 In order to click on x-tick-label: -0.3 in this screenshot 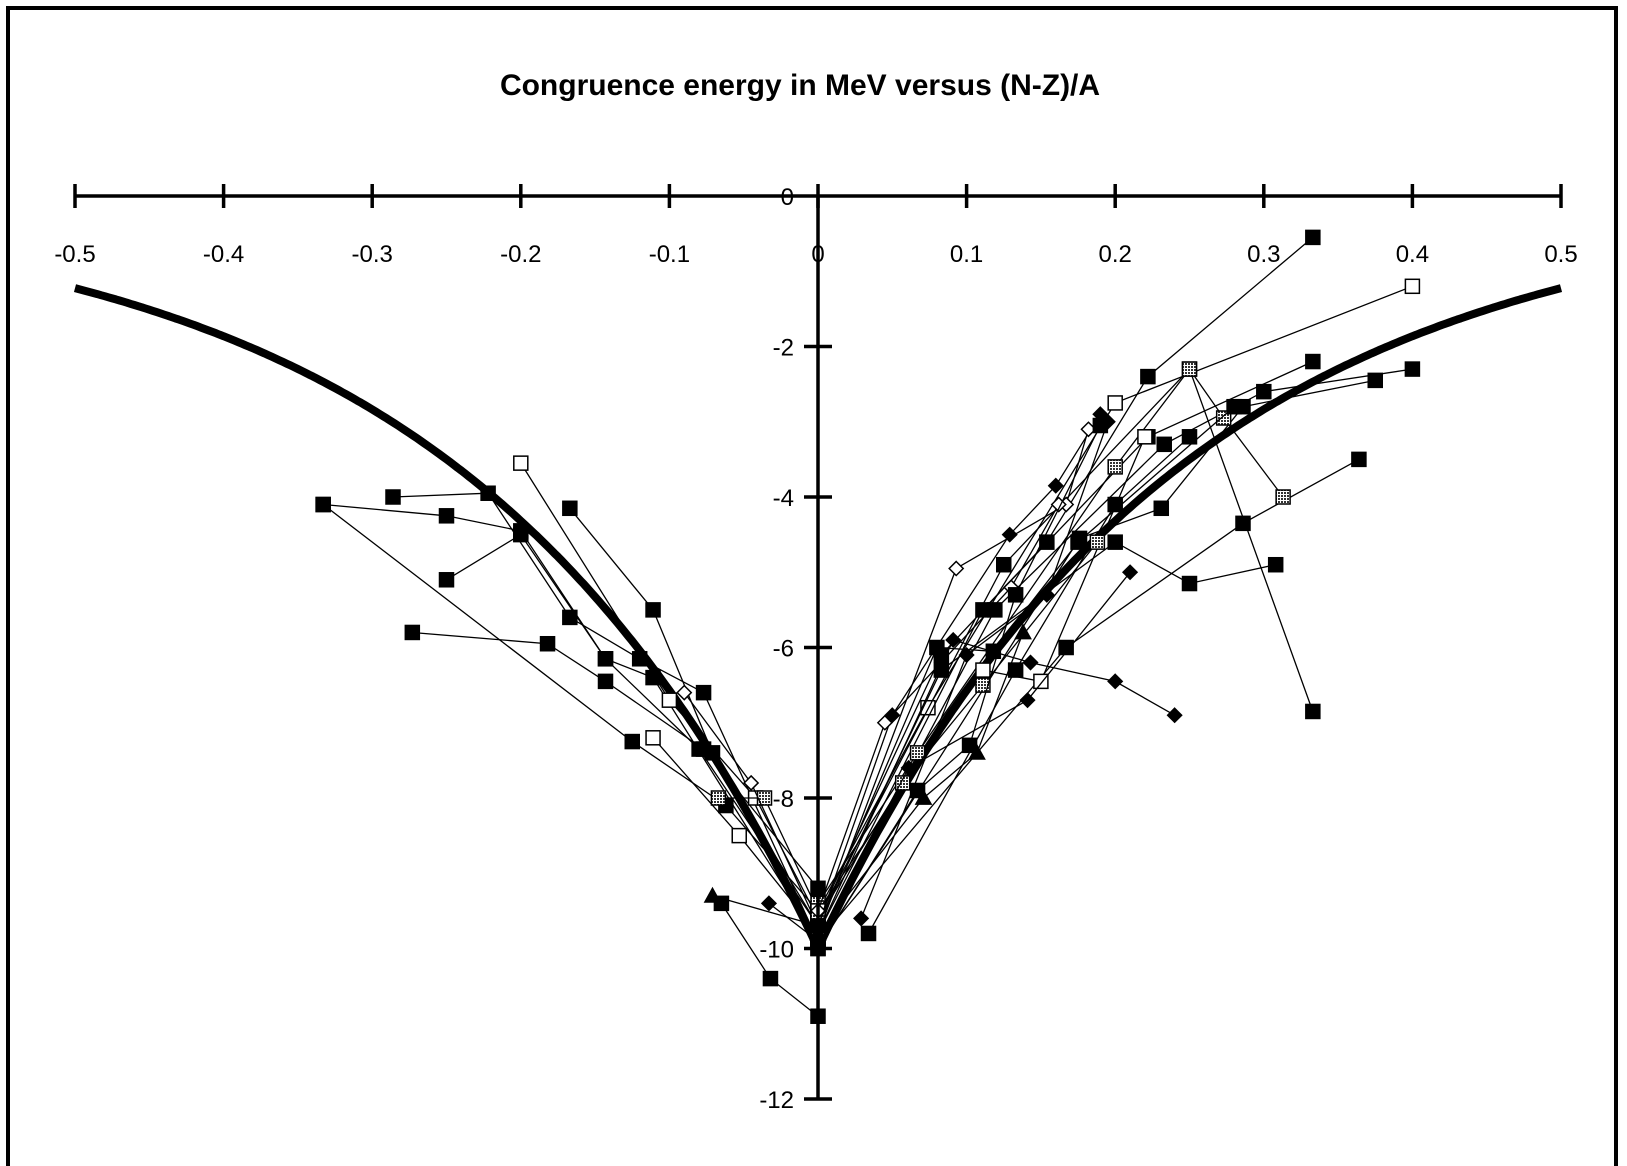, I will do `click(372, 254)`.